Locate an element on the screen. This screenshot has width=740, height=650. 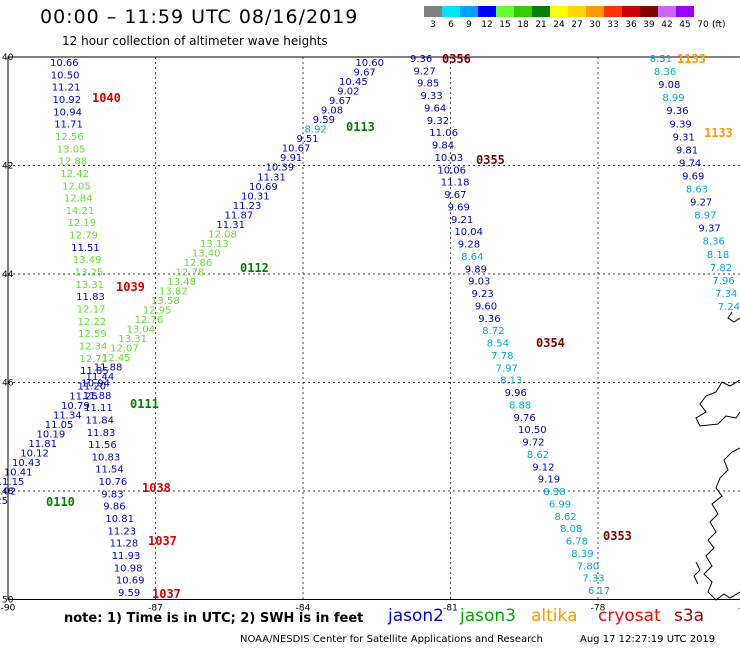
wave-height-reading: 12.95 is located at coordinates (157, 311).